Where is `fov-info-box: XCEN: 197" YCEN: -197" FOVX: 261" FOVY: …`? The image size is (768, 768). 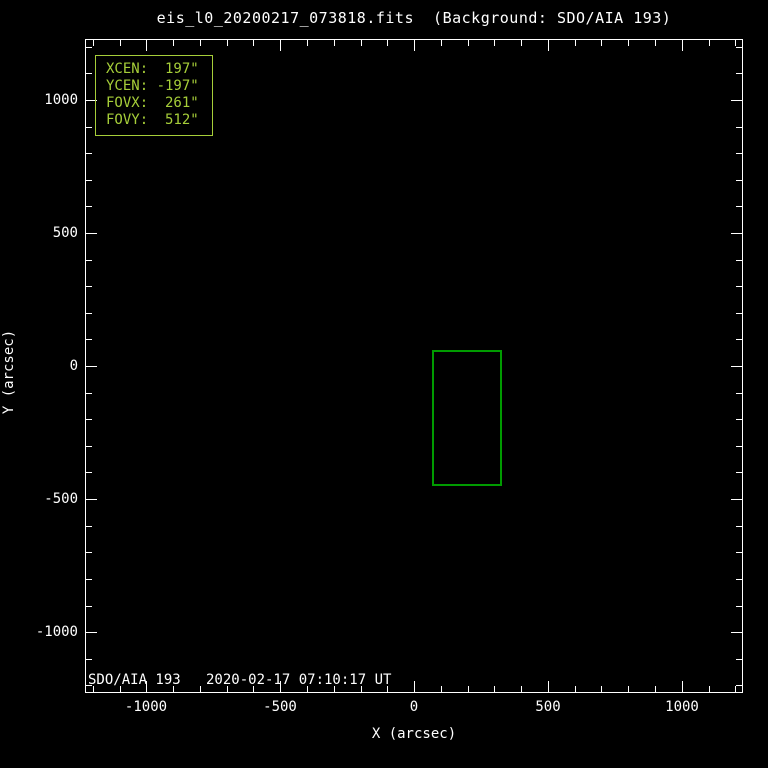 fov-info-box: XCEN: 197" YCEN: -197" FOVX: 261" FOVY: … is located at coordinates (154, 95).